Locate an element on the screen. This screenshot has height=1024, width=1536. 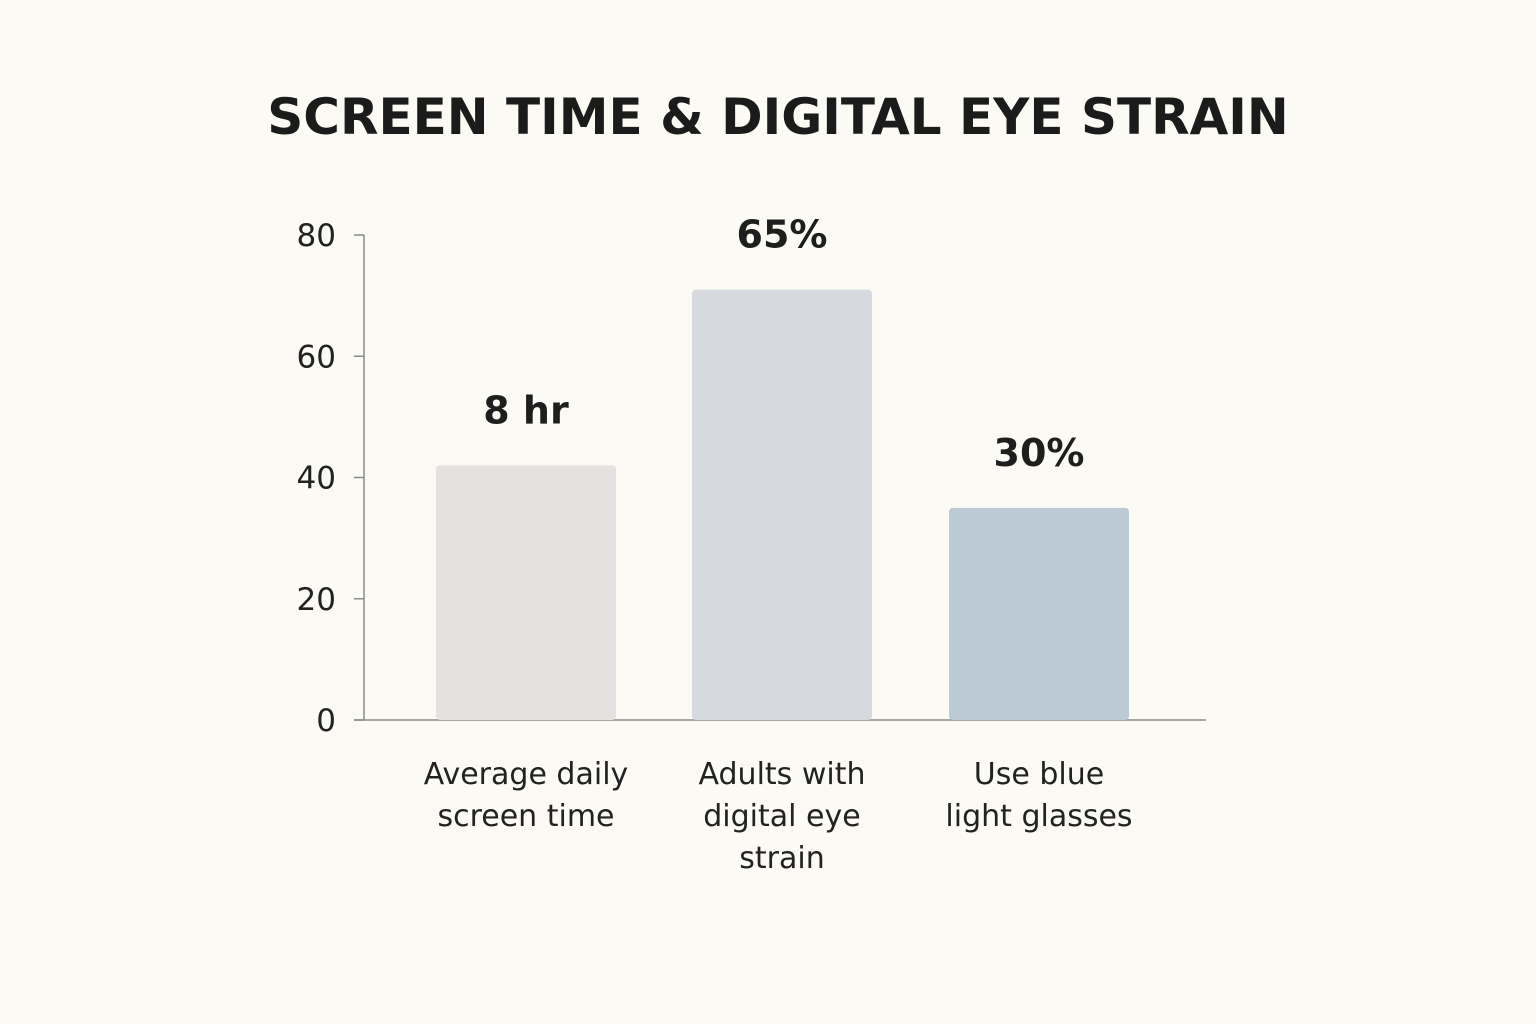
chart-title: SCREEN TIME & DIGITAL EYE STRAIN is located at coordinates (777, 117).